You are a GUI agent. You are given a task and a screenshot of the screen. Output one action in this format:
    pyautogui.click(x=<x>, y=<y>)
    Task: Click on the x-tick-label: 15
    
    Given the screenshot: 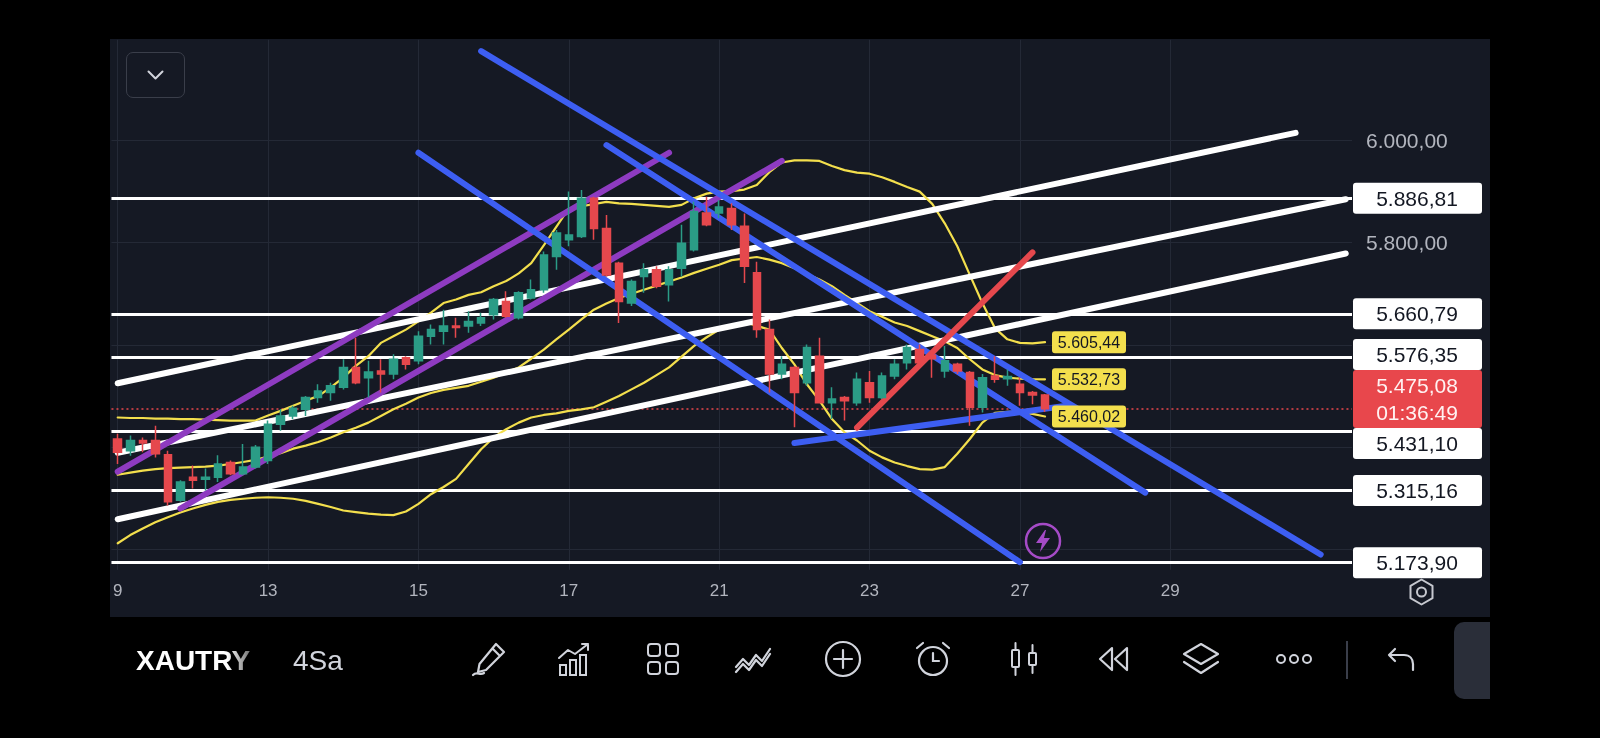 What is the action you would take?
    pyautogui.click(x=418, y=590)
    